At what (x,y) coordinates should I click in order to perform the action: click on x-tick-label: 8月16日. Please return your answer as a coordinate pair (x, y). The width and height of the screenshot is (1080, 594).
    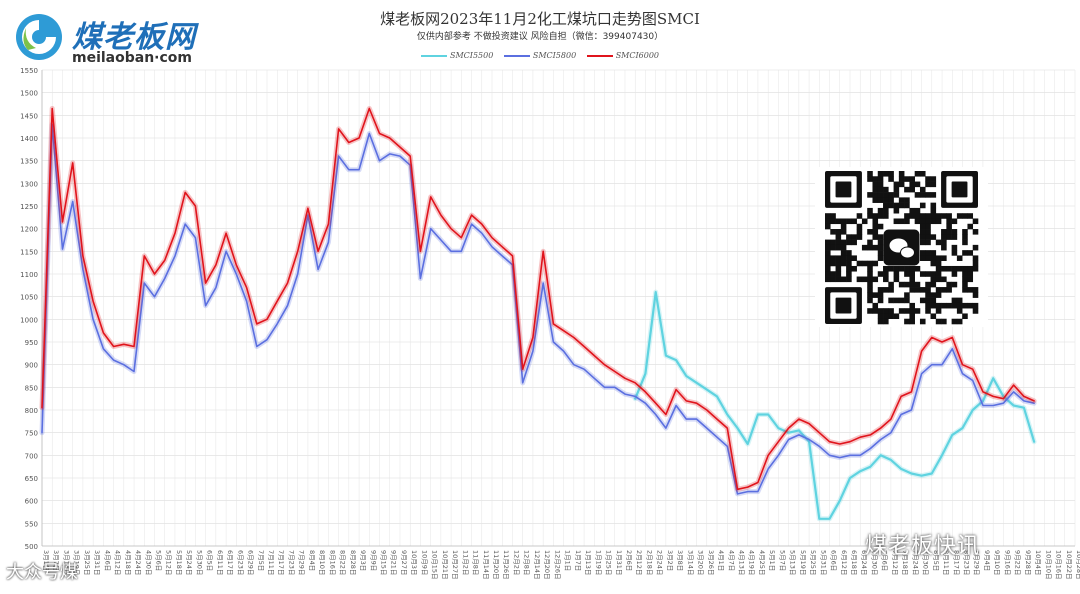
    Looking at the image, I should click on (332, 562).